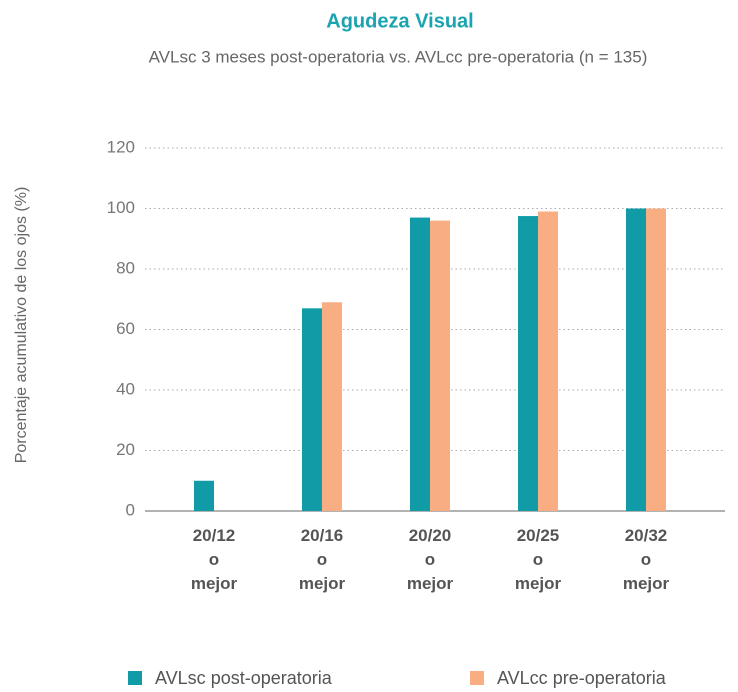 This screenshot has width=738, height=692. What do you see at coordinates (125, 267) in the screenshot?
I see `y-tick-label: 80` at bounding box center [125, 267].